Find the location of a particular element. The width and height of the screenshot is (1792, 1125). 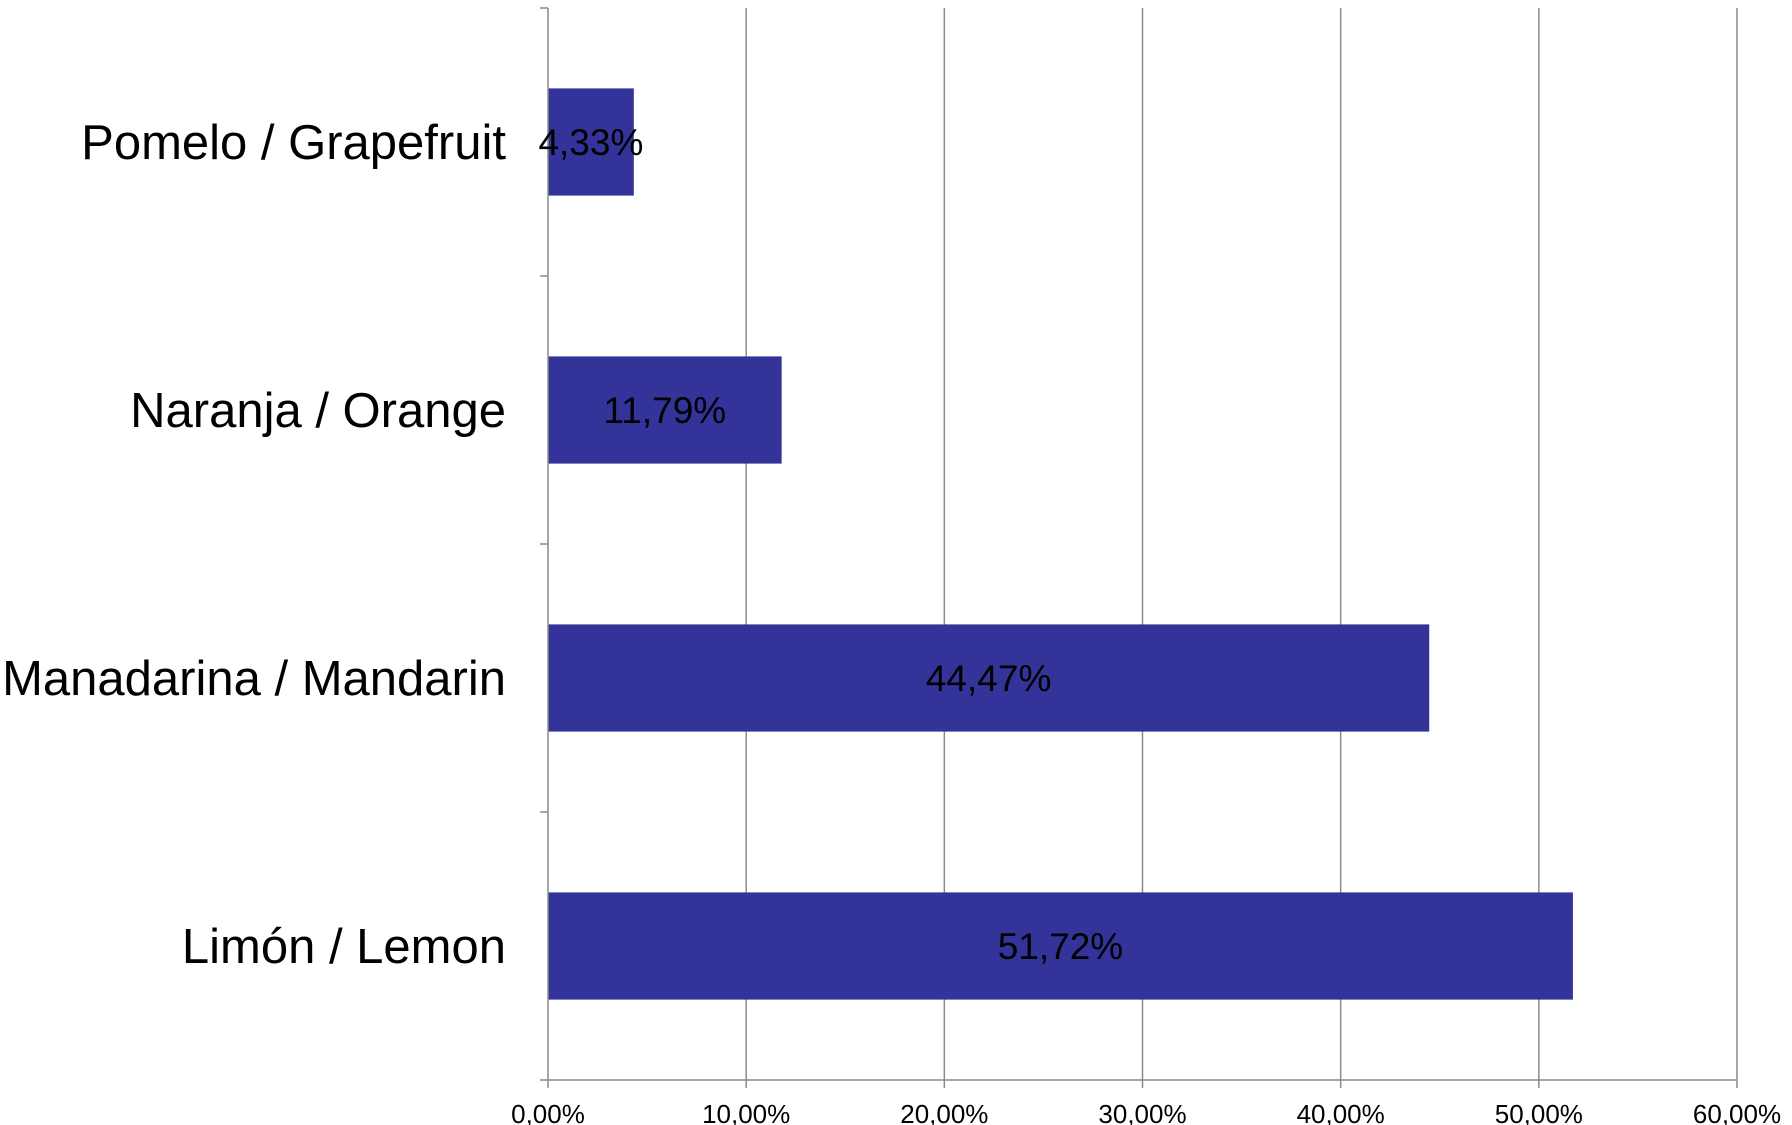

data-label: 11,79% is located at coordinates (664, 410).